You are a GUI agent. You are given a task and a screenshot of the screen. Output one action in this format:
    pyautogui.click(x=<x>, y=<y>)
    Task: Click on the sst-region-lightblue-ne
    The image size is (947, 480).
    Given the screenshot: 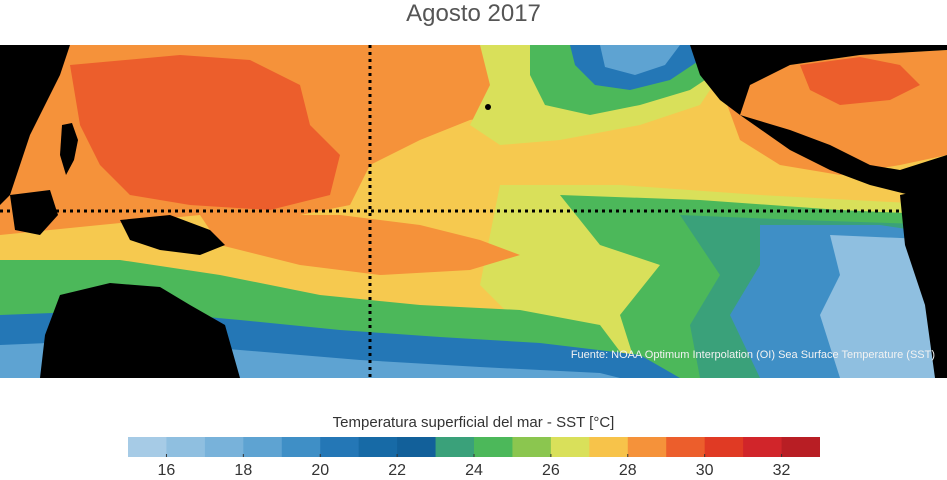 What is the action you would take?
    pyautogui.click(x=640, y=60)
    